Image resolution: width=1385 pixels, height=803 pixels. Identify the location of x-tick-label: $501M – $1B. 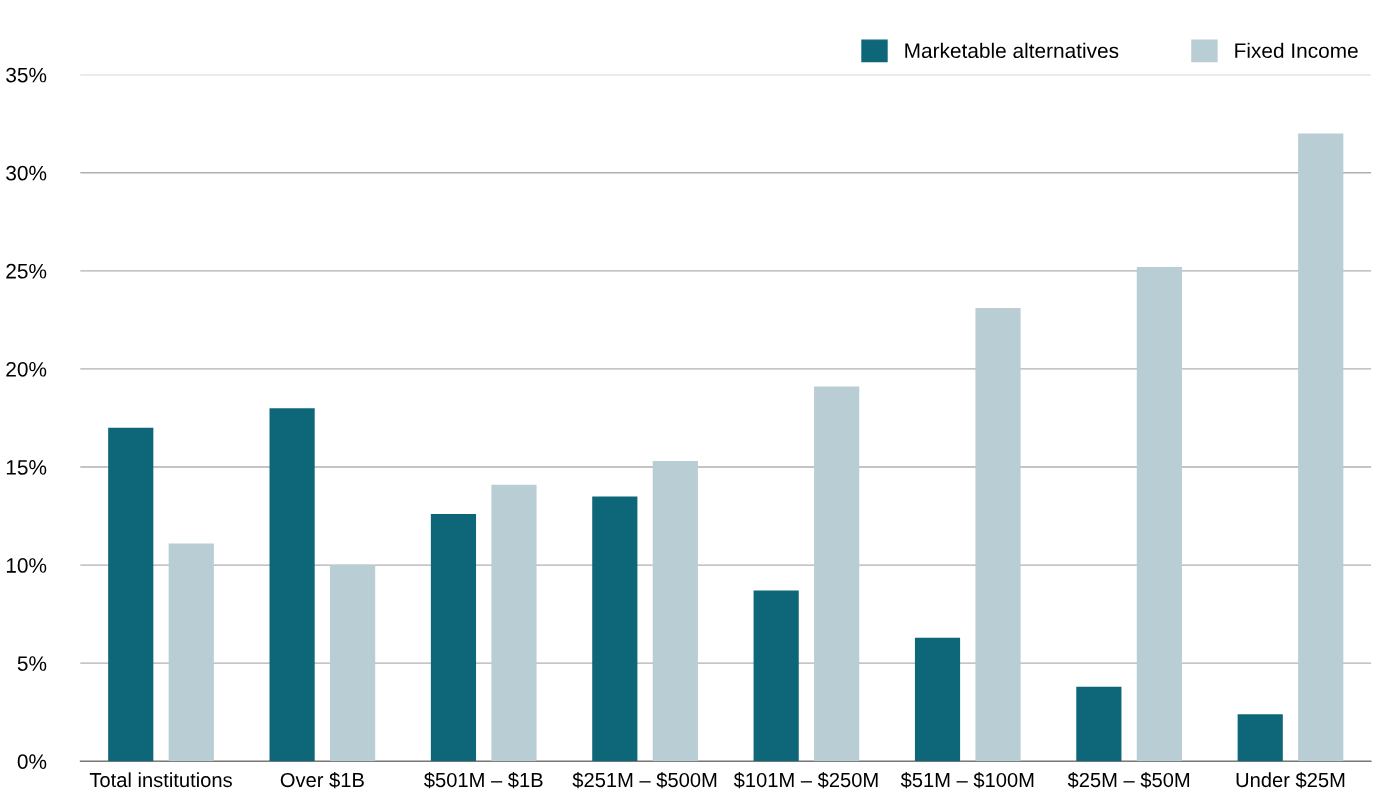
(483, 780).